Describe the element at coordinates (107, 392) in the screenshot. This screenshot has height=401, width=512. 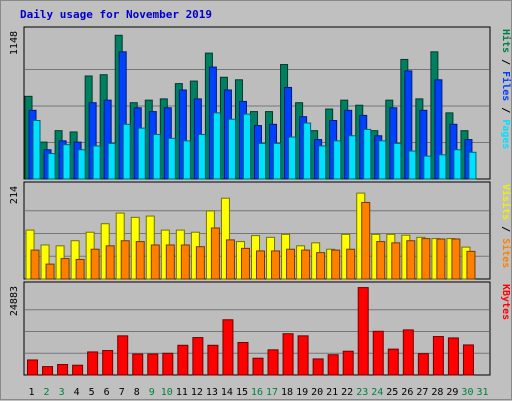
I see `x-tick-label: 6` at that location.